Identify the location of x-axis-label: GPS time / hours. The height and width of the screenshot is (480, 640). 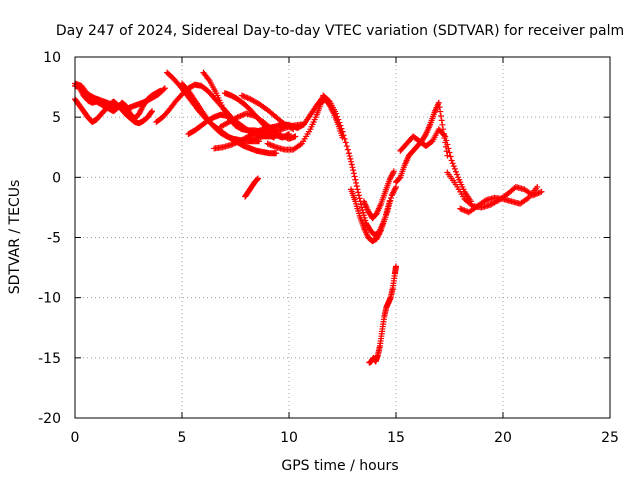
(339, 466).